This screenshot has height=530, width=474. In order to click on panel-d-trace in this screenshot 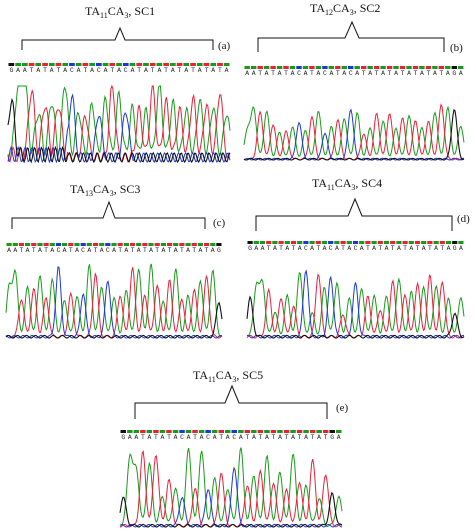, I will do `click(355, 304)`.